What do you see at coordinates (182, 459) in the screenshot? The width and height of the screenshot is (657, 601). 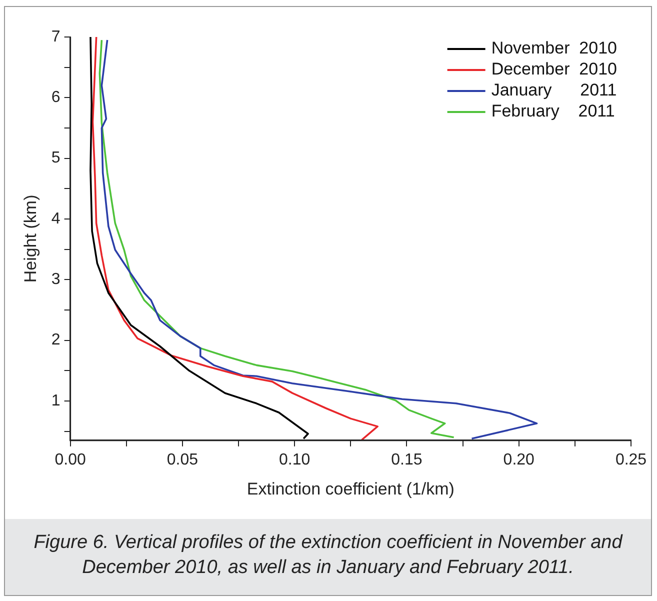 I see `x-tick-label: 0.05` at bounding box center [182, 459].